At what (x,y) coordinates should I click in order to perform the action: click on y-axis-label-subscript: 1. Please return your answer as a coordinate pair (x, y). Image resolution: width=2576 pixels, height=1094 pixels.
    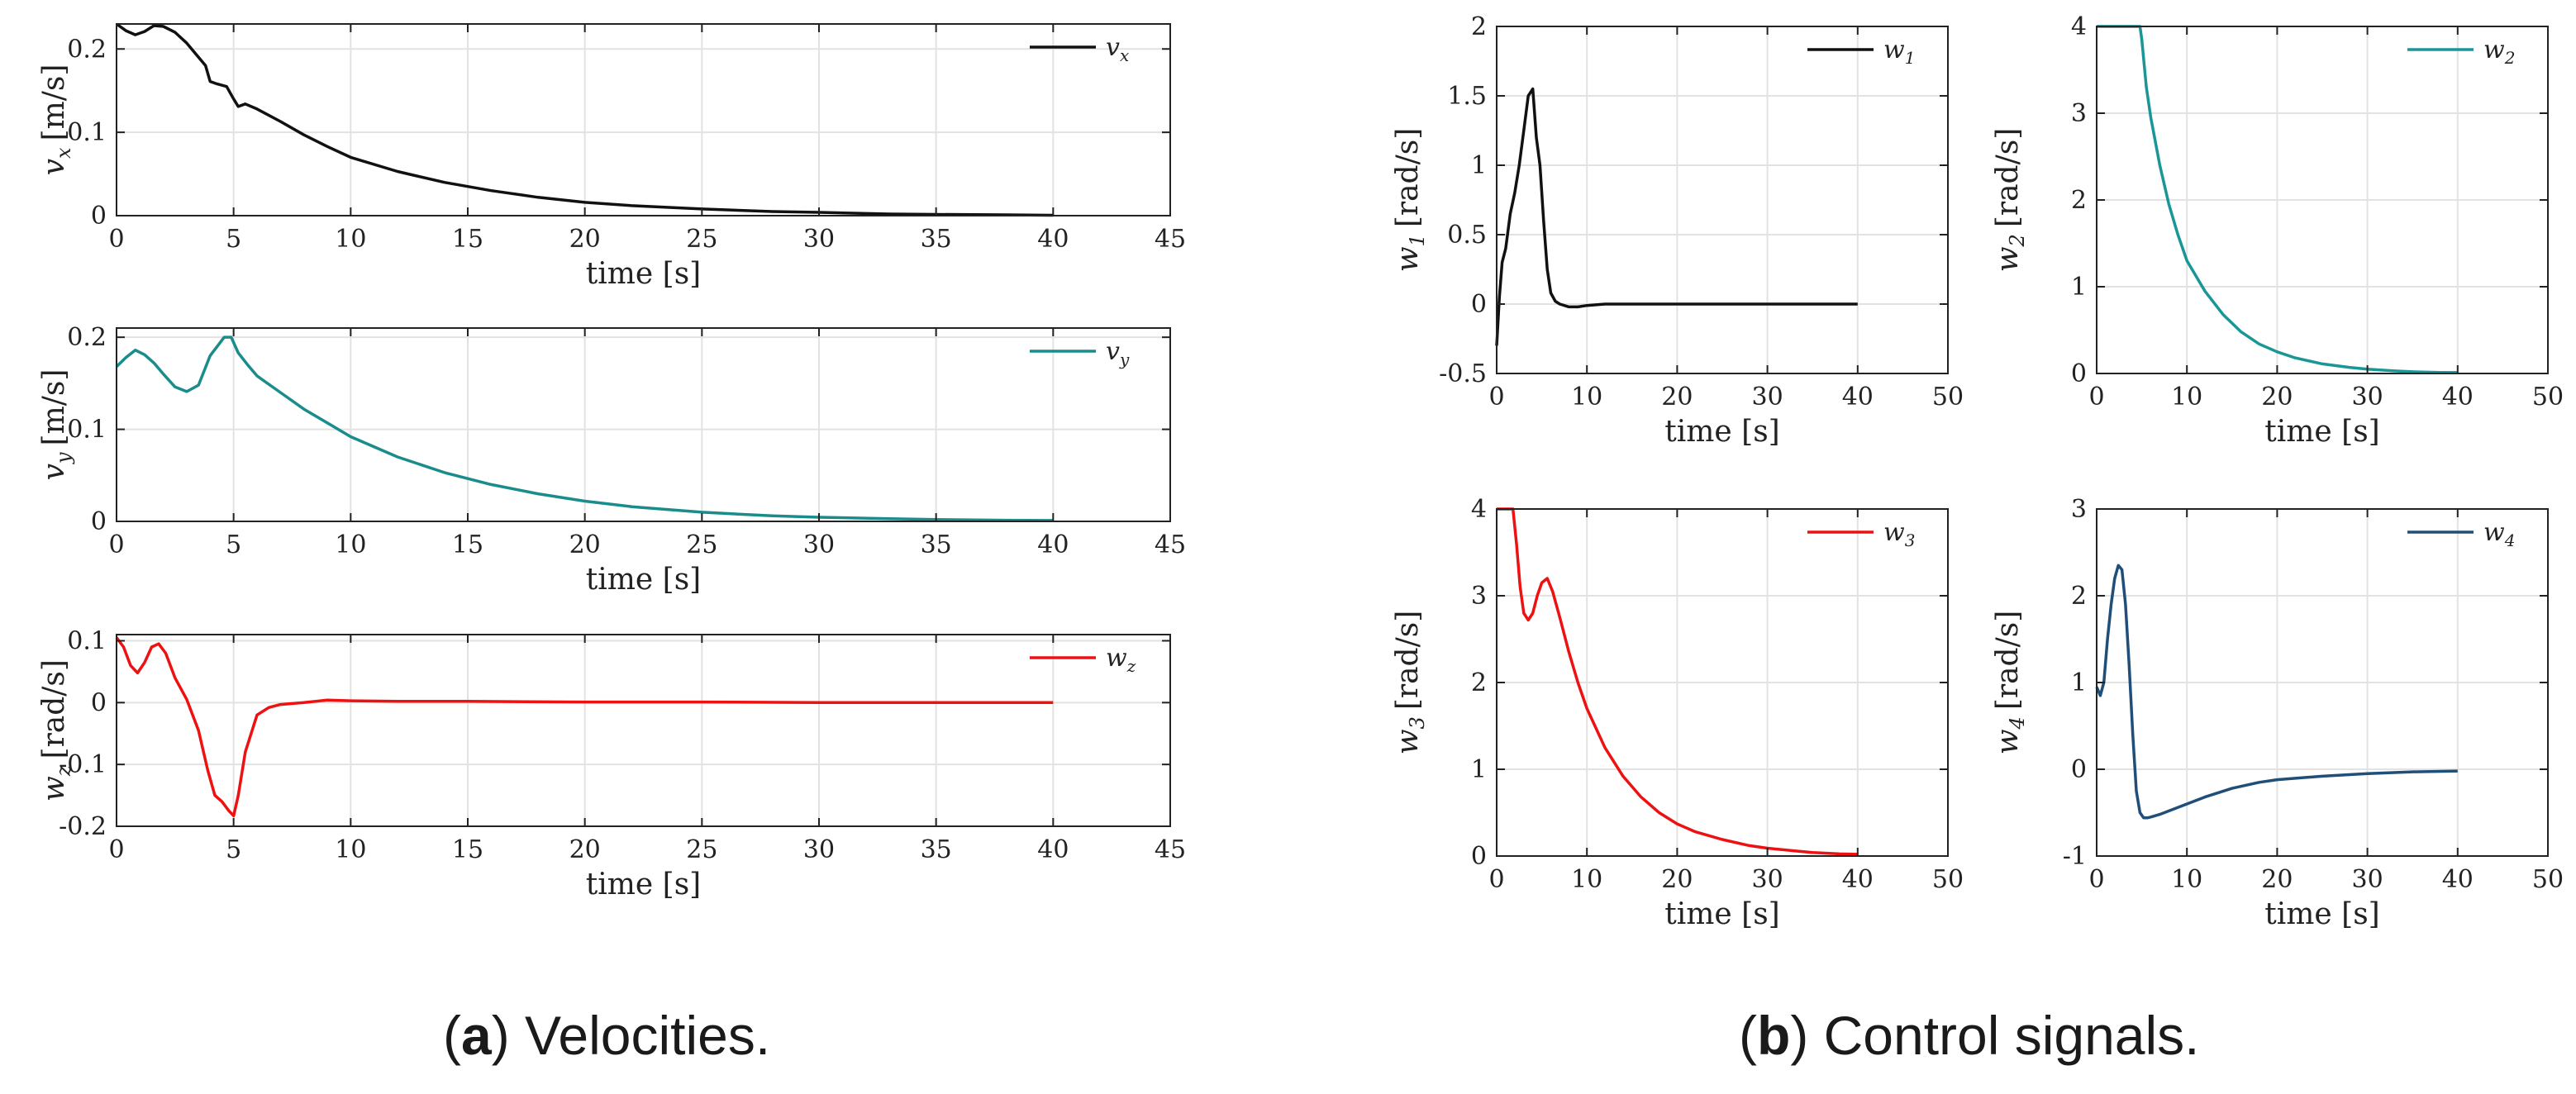
    Looking at the image, I should click on (1417, 240).